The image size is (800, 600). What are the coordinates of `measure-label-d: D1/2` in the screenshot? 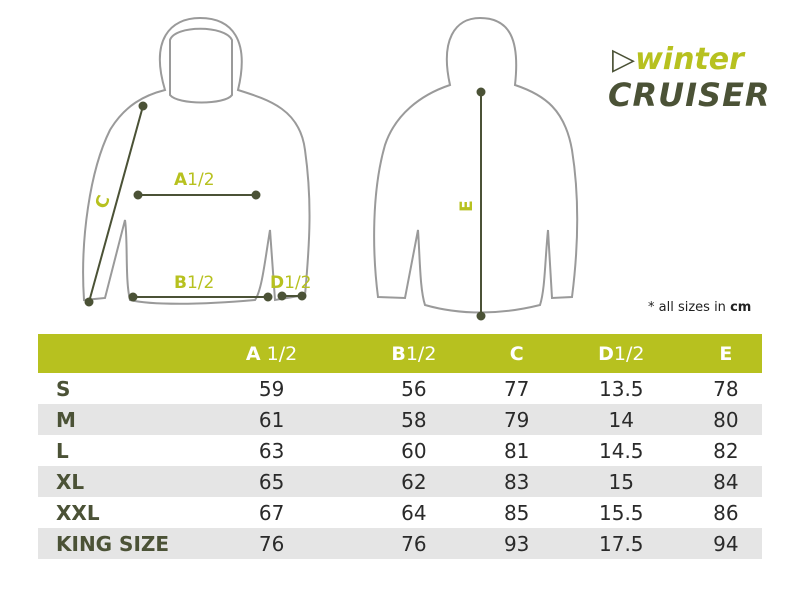 It's located at (291, 283).